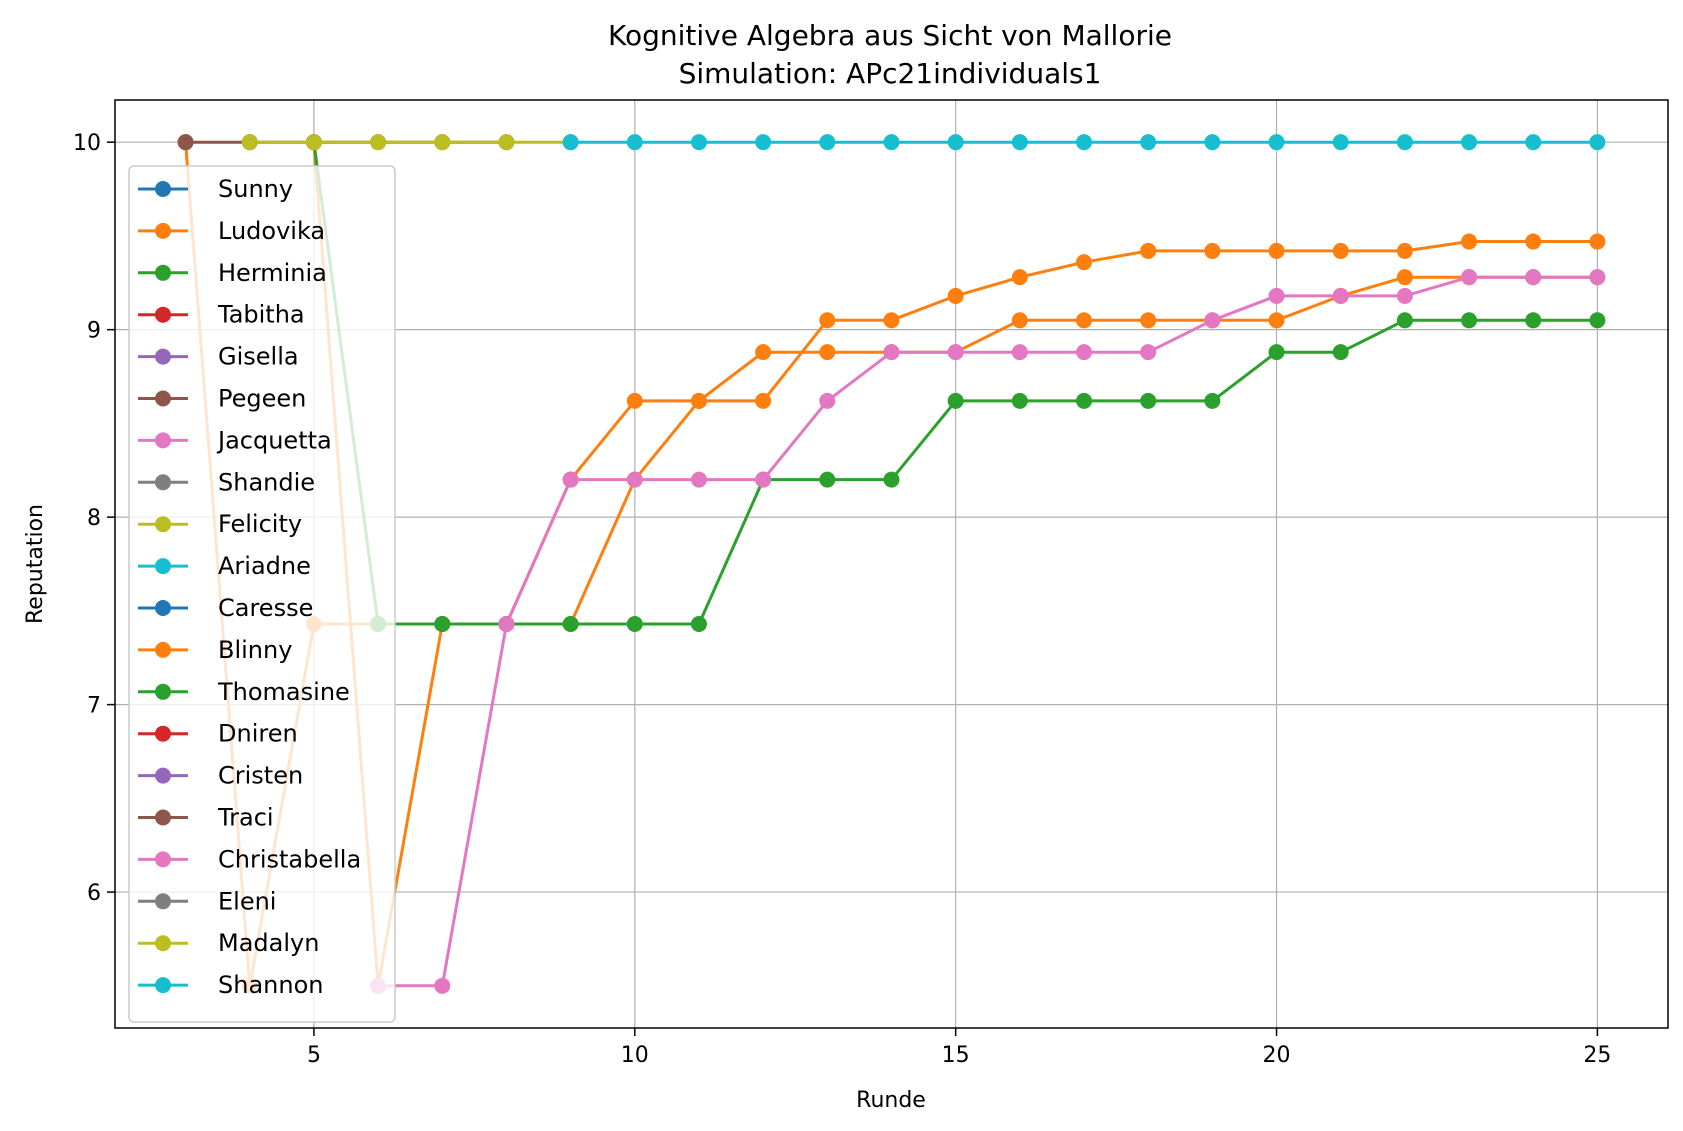  What do you see at coordinates (207, 901) in the screenshot?
I see `legend-item-eleni: Eleni` at bounding box center [207, 901].